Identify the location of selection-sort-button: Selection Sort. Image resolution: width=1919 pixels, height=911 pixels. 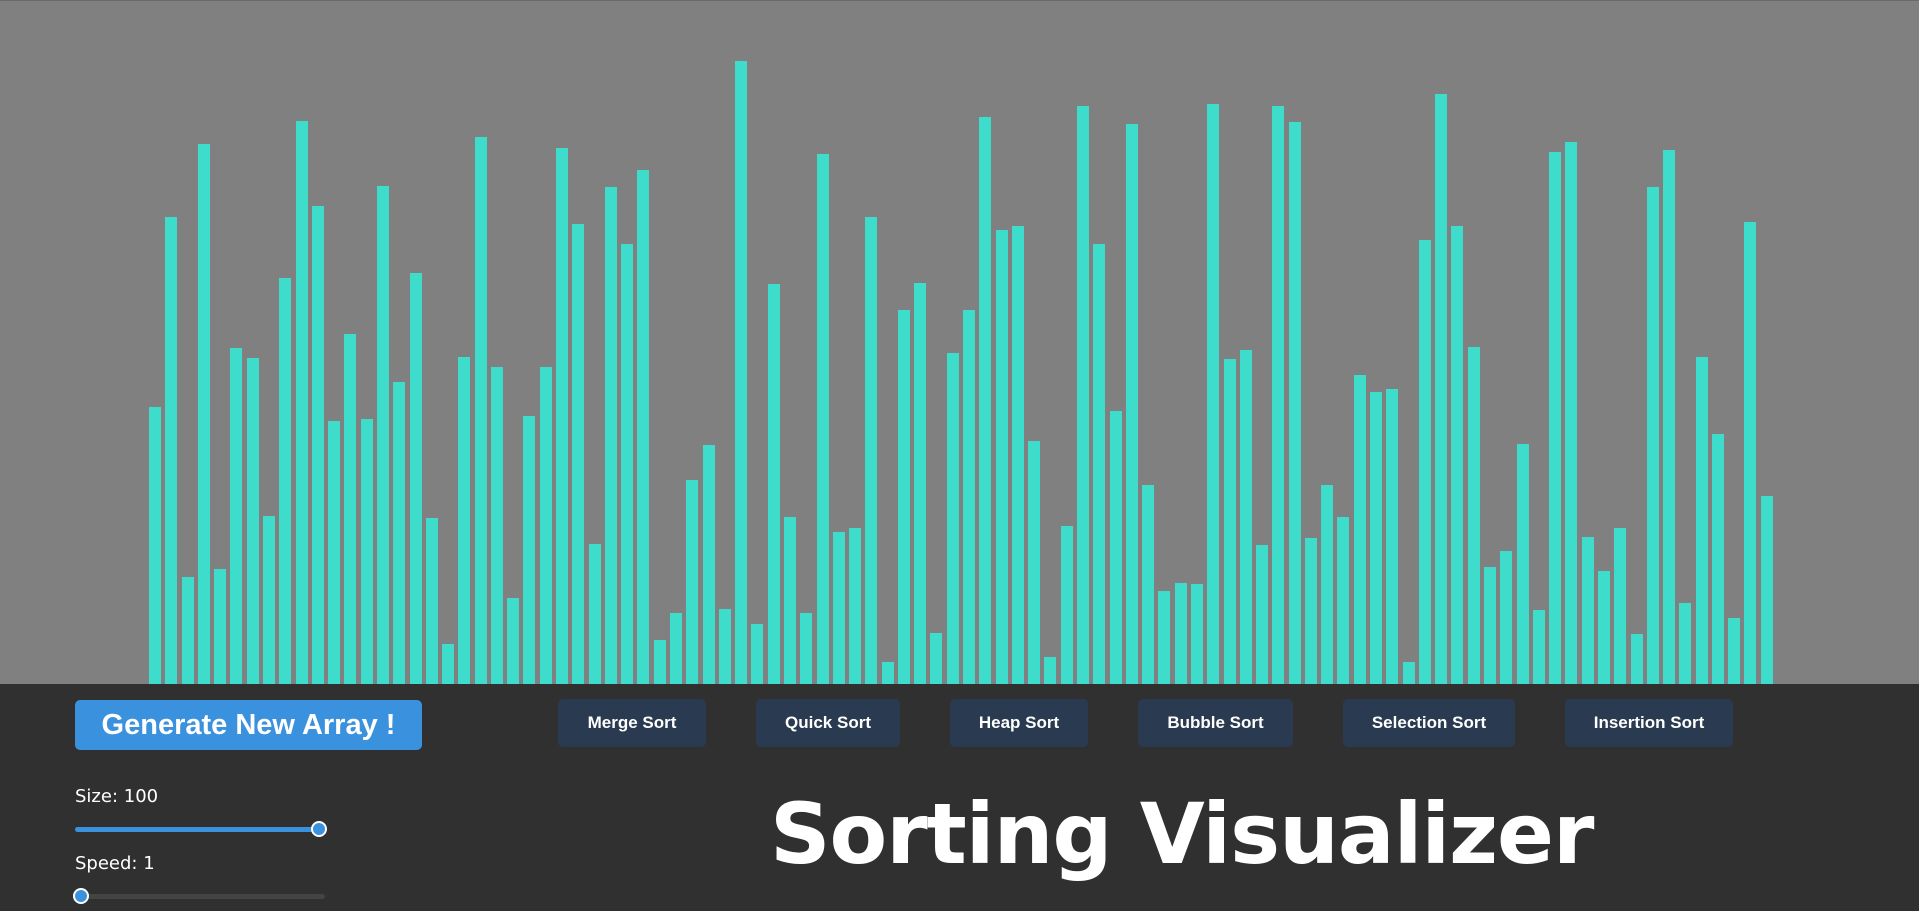
(1429, 723).